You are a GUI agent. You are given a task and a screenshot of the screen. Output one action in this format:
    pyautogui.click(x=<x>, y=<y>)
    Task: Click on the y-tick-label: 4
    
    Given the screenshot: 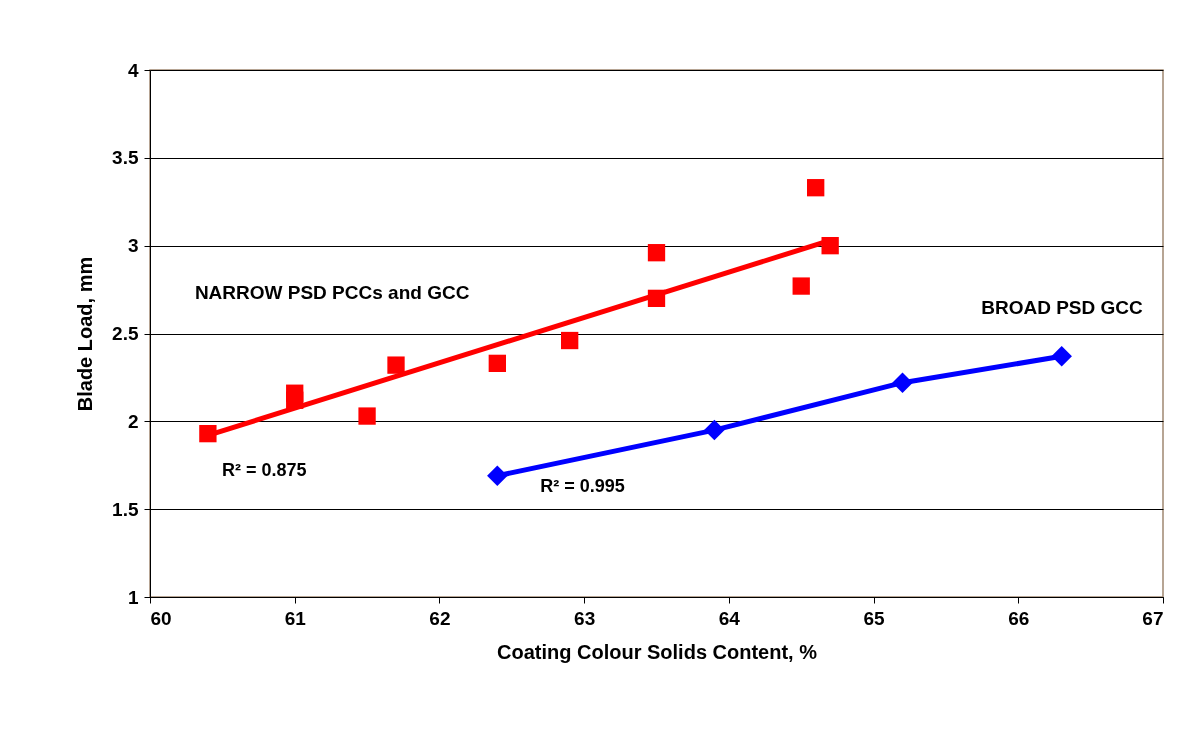 What is the action you would take?
    pyautogui.click(x=133, y=70)
    